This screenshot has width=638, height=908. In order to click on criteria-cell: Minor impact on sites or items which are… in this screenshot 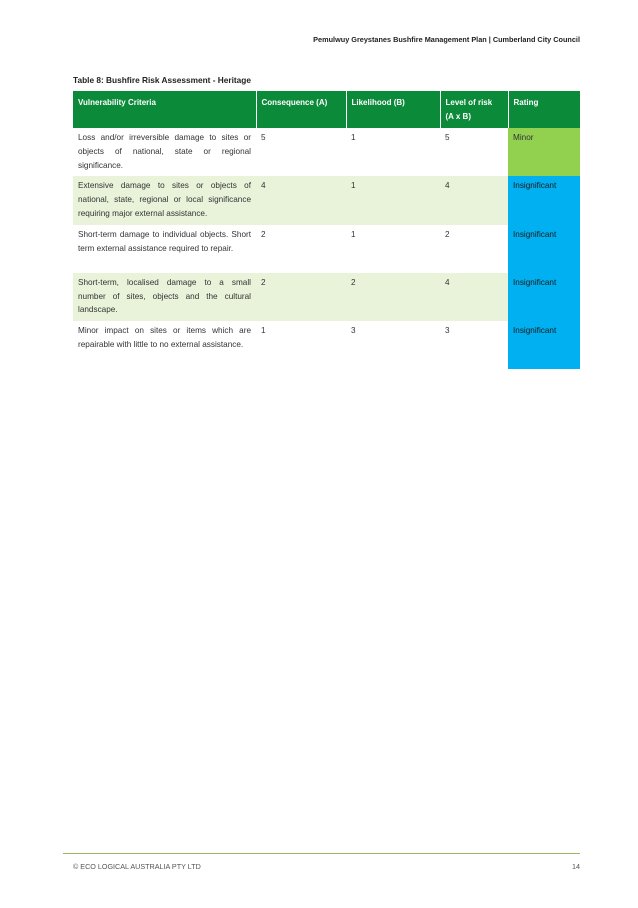, I will do `click(164, 337)`.